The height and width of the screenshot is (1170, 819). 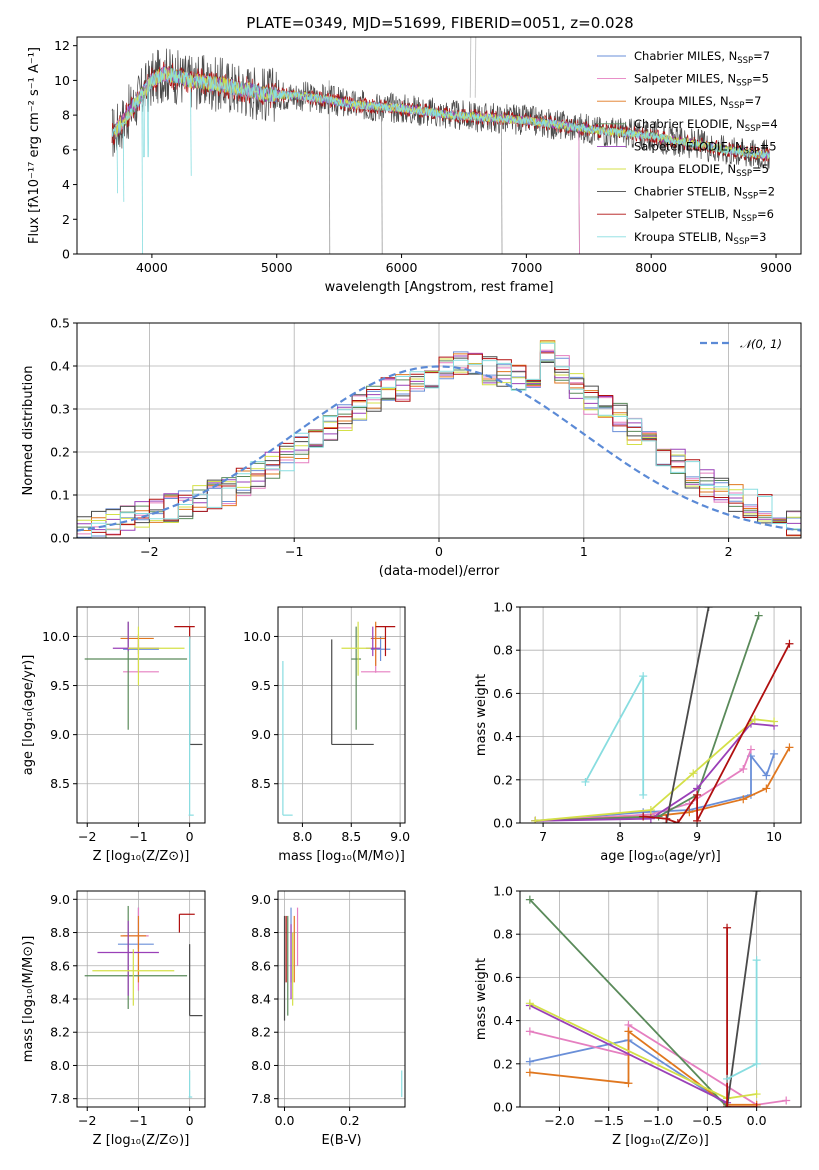 What do you see at coordinates (60, 932) in the screenshot?
I see `y-tick-label: 8.8` at bounding box center [60, 932].